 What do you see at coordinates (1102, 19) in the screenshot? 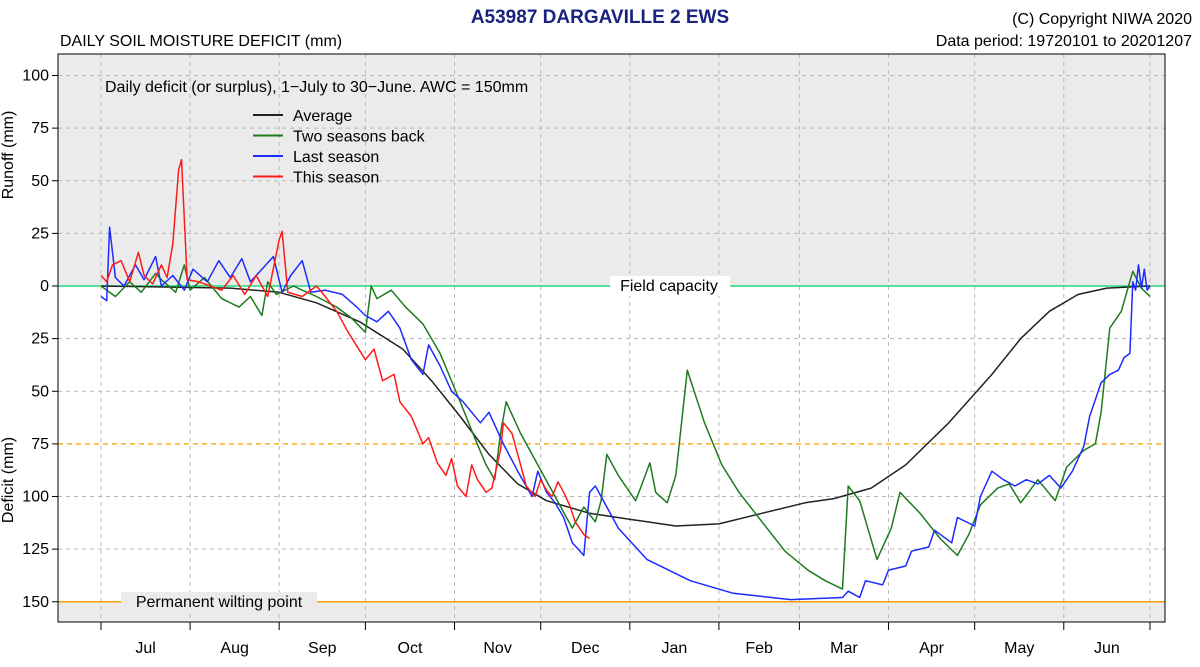
I see `copyright-notice: (C) Copyright NIWA 2020` at bounding box center [1102, 19].